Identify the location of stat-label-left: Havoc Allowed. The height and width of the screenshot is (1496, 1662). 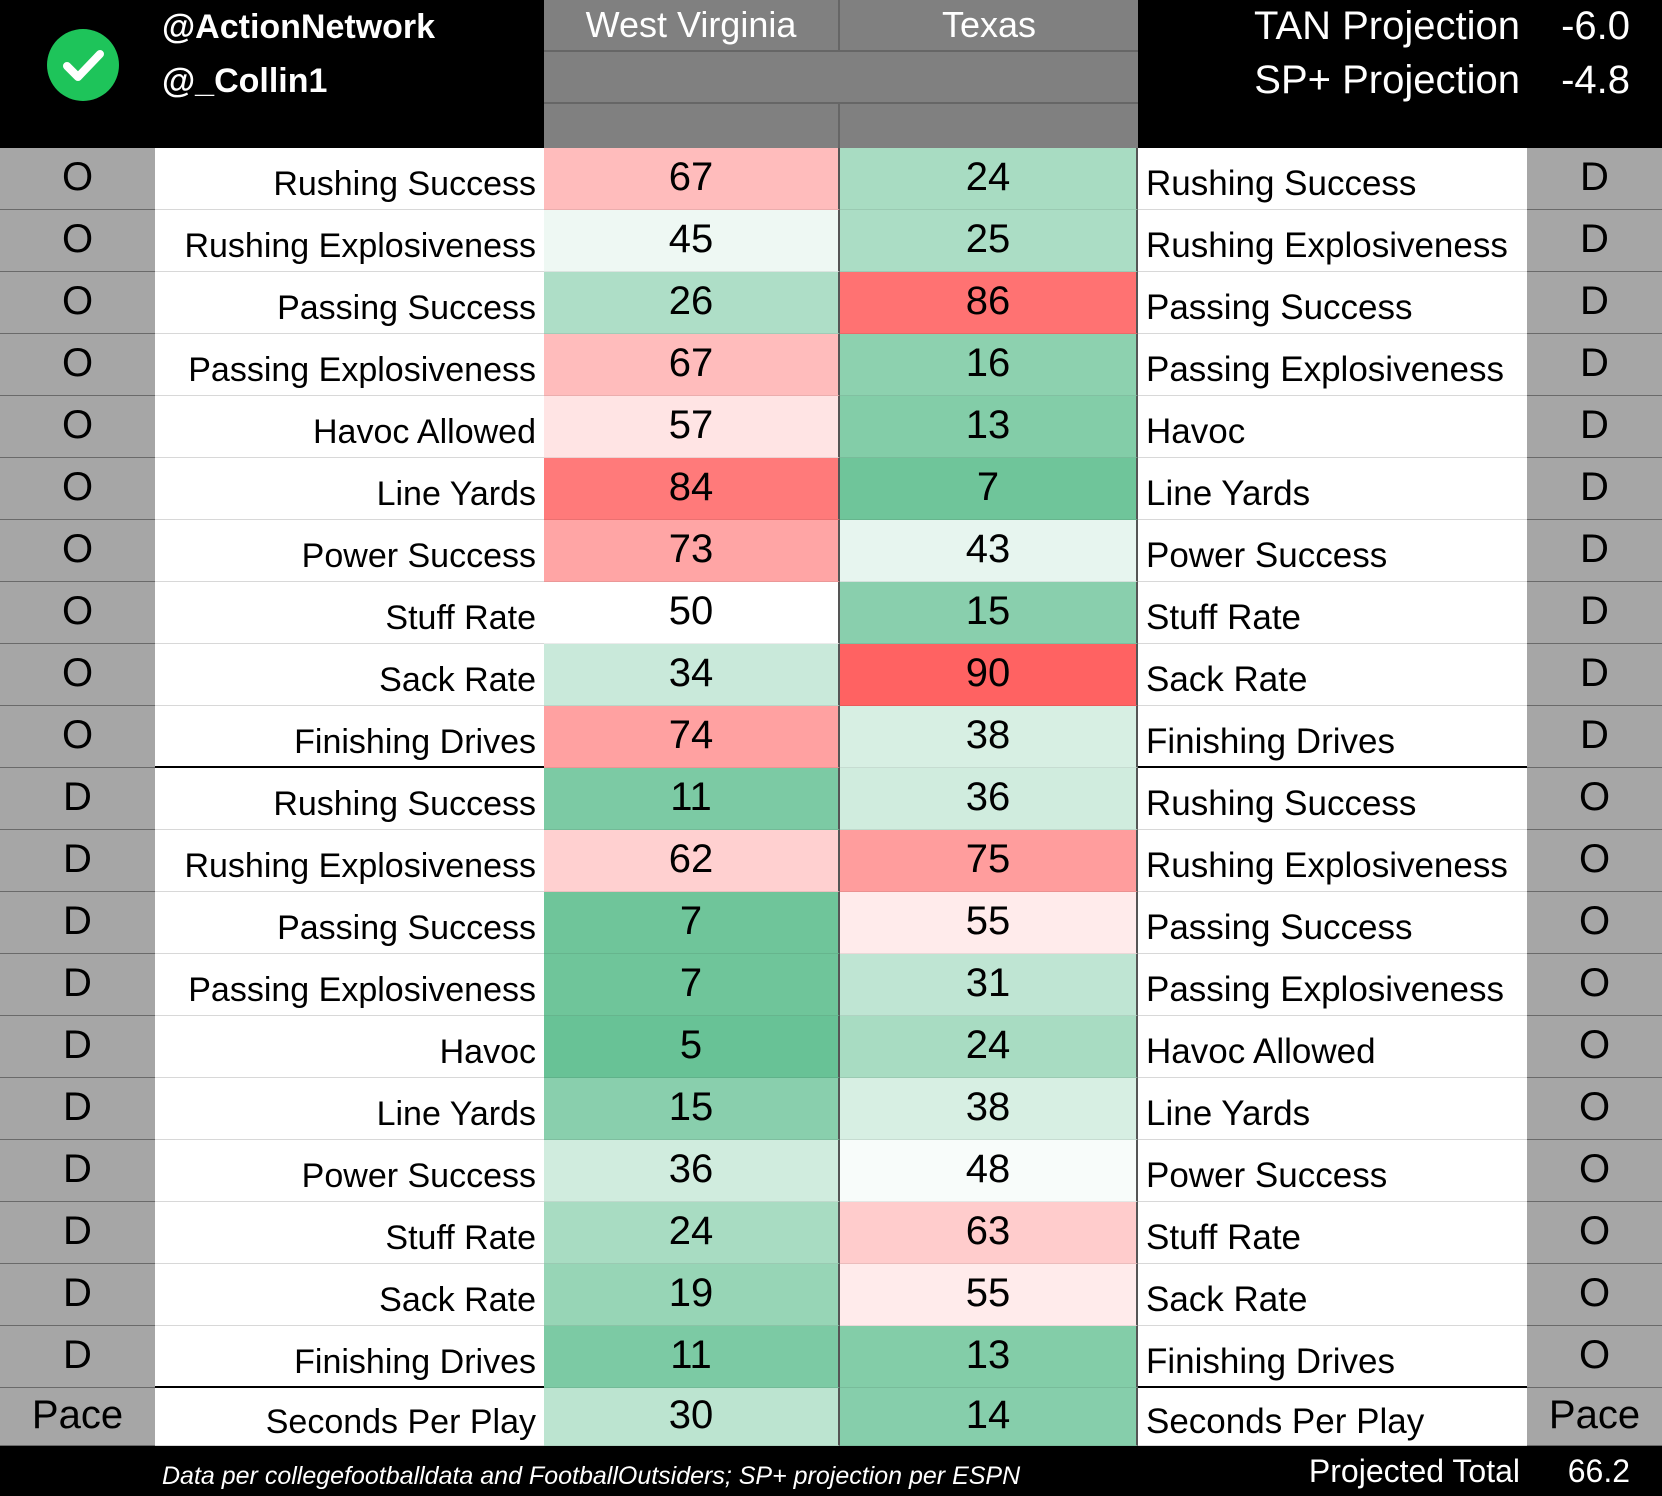
(349, 427).